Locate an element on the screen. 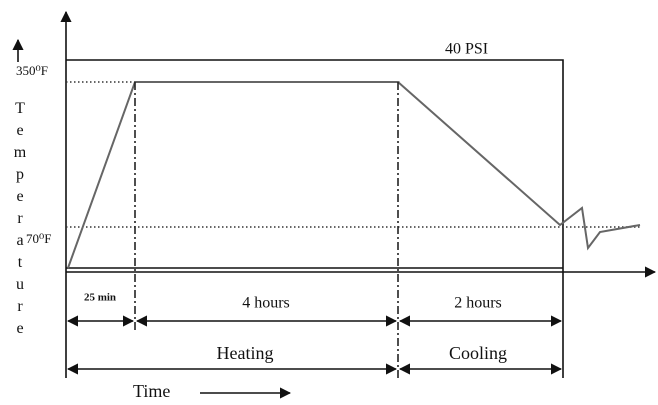 The height and width of the screenshot is (405, 658). duration-label: 25 min is located at coordinates (100, 298).